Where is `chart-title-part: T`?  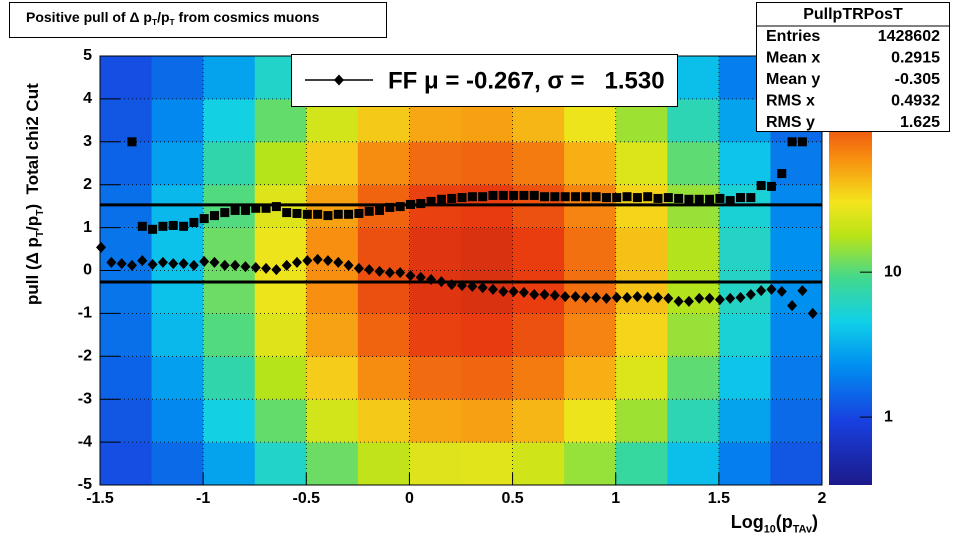
chart-title-part: T is located at coordinates (155, 22).